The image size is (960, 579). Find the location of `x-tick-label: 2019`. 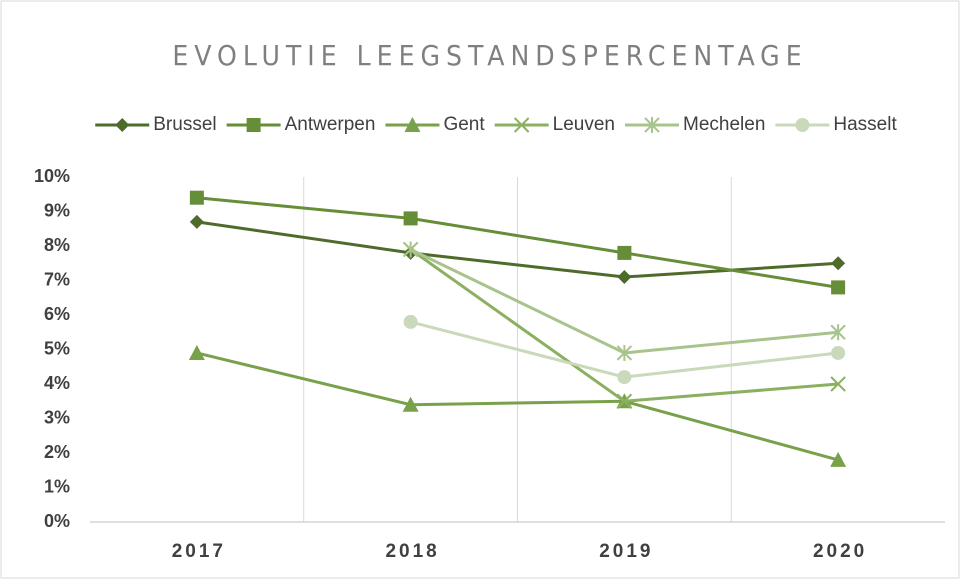

x-tick-label: 2019 is located at coordinates (626, 551).